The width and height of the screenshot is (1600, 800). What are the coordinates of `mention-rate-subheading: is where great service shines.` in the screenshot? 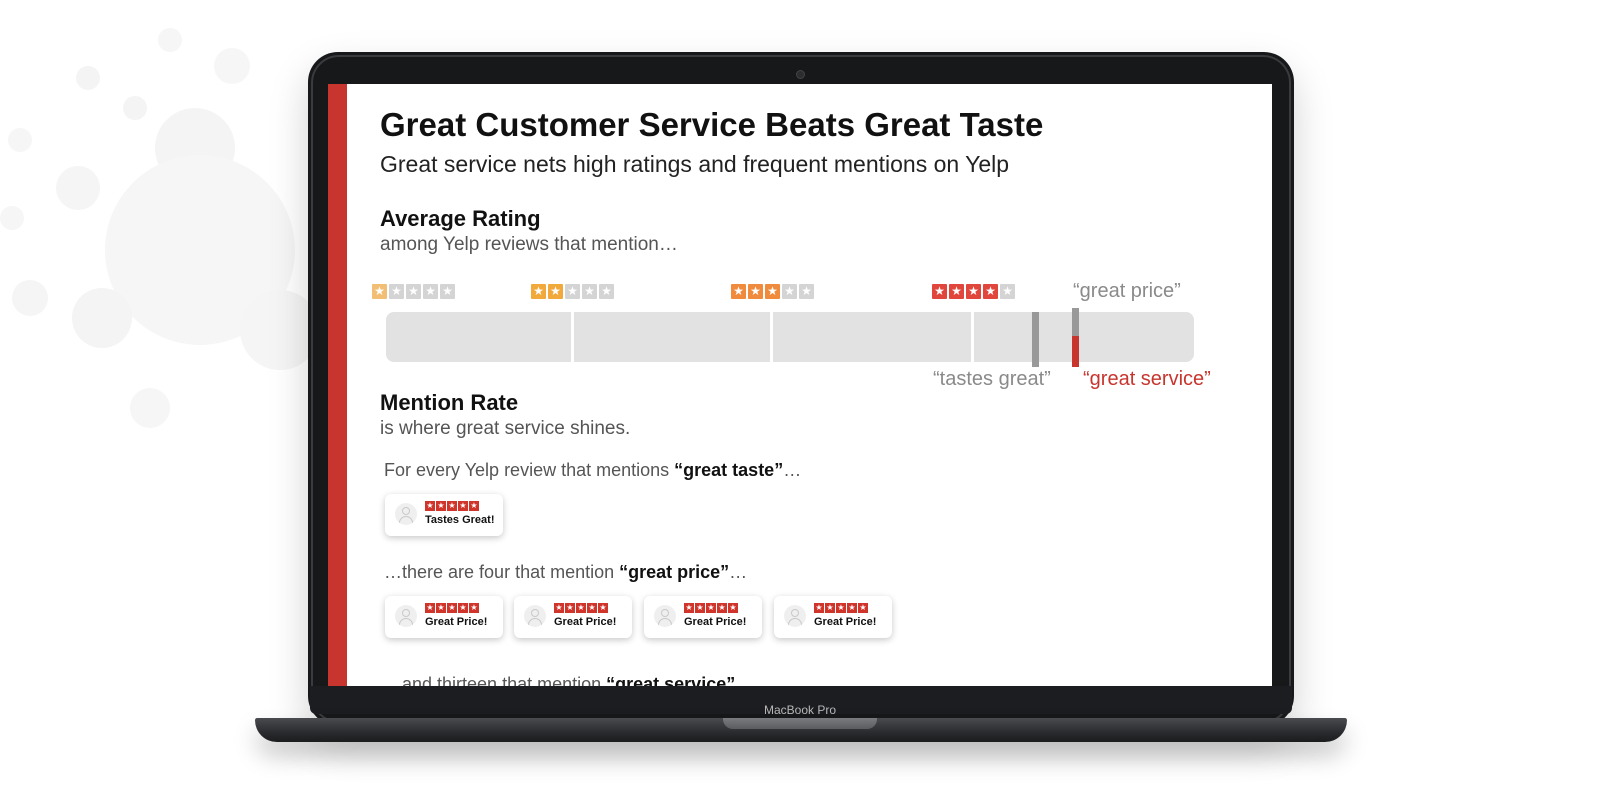 It's located at (505, 428).